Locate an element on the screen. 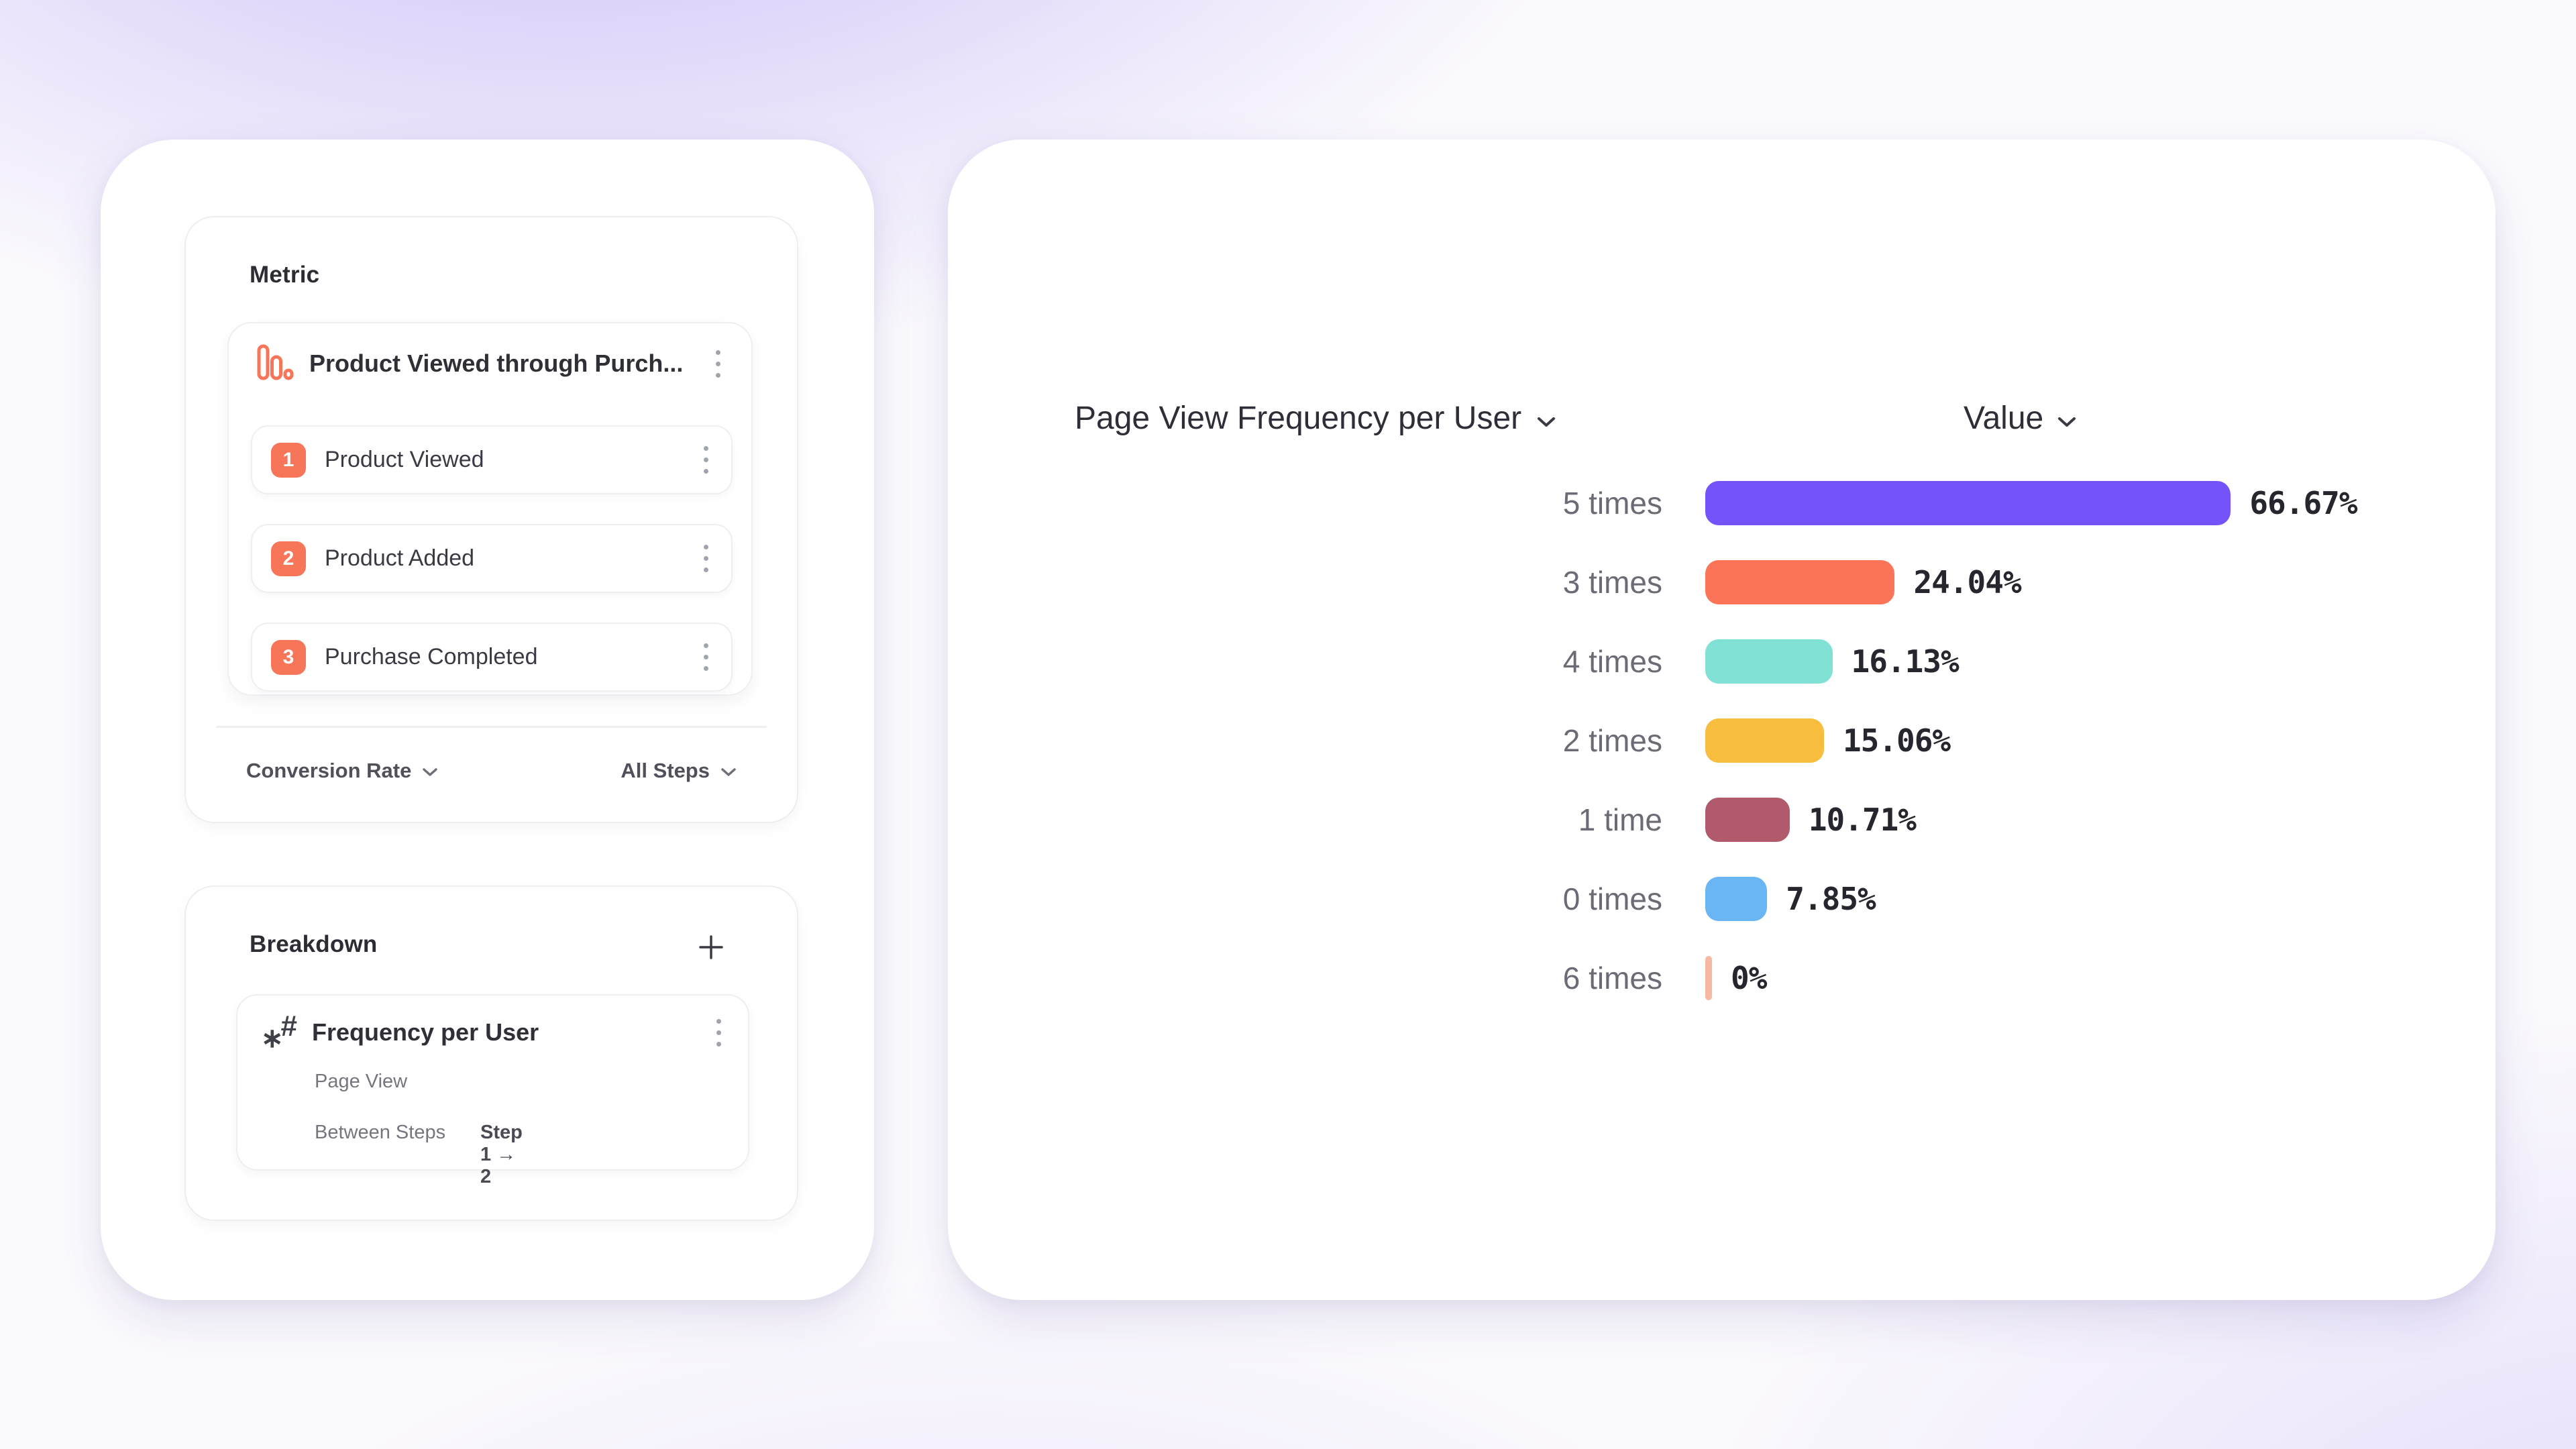 The height and width of the screenshot is (1449, 2576). funnel-step-row: 1 Product Viewed is located at coordinates (492, 459).